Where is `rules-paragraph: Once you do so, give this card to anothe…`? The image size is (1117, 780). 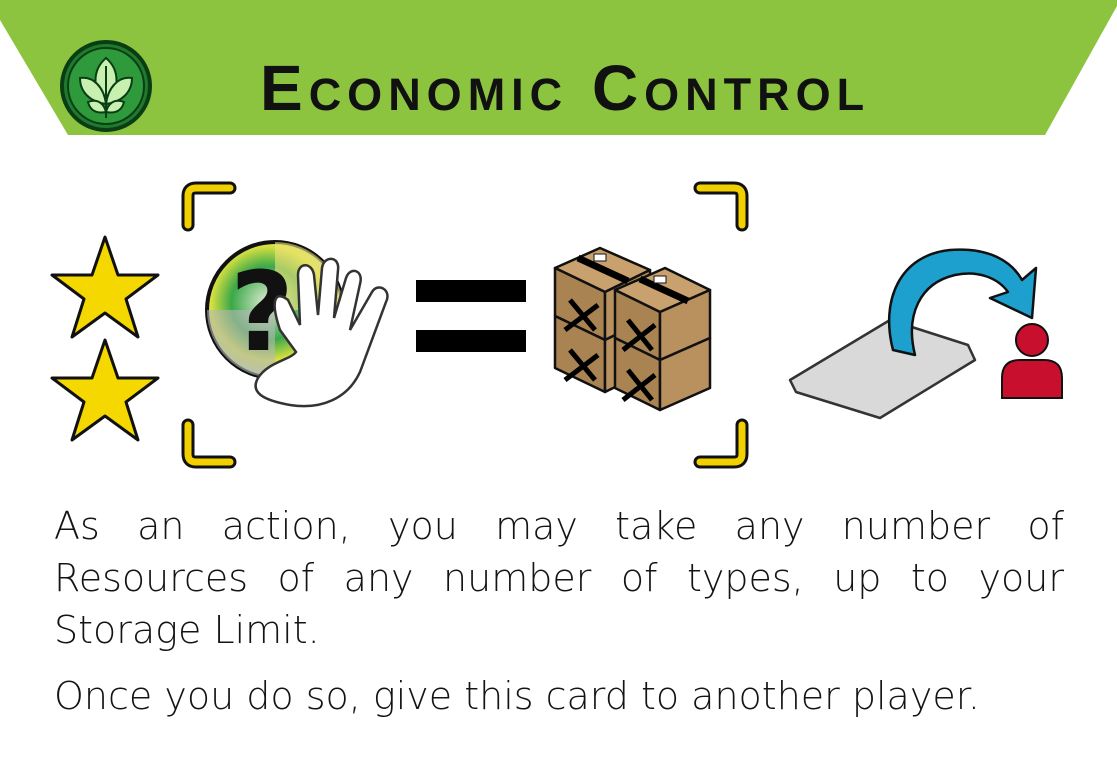 rules-paragraph: Once you do so, give this card to anothe… is located at coordinates (517, 696).